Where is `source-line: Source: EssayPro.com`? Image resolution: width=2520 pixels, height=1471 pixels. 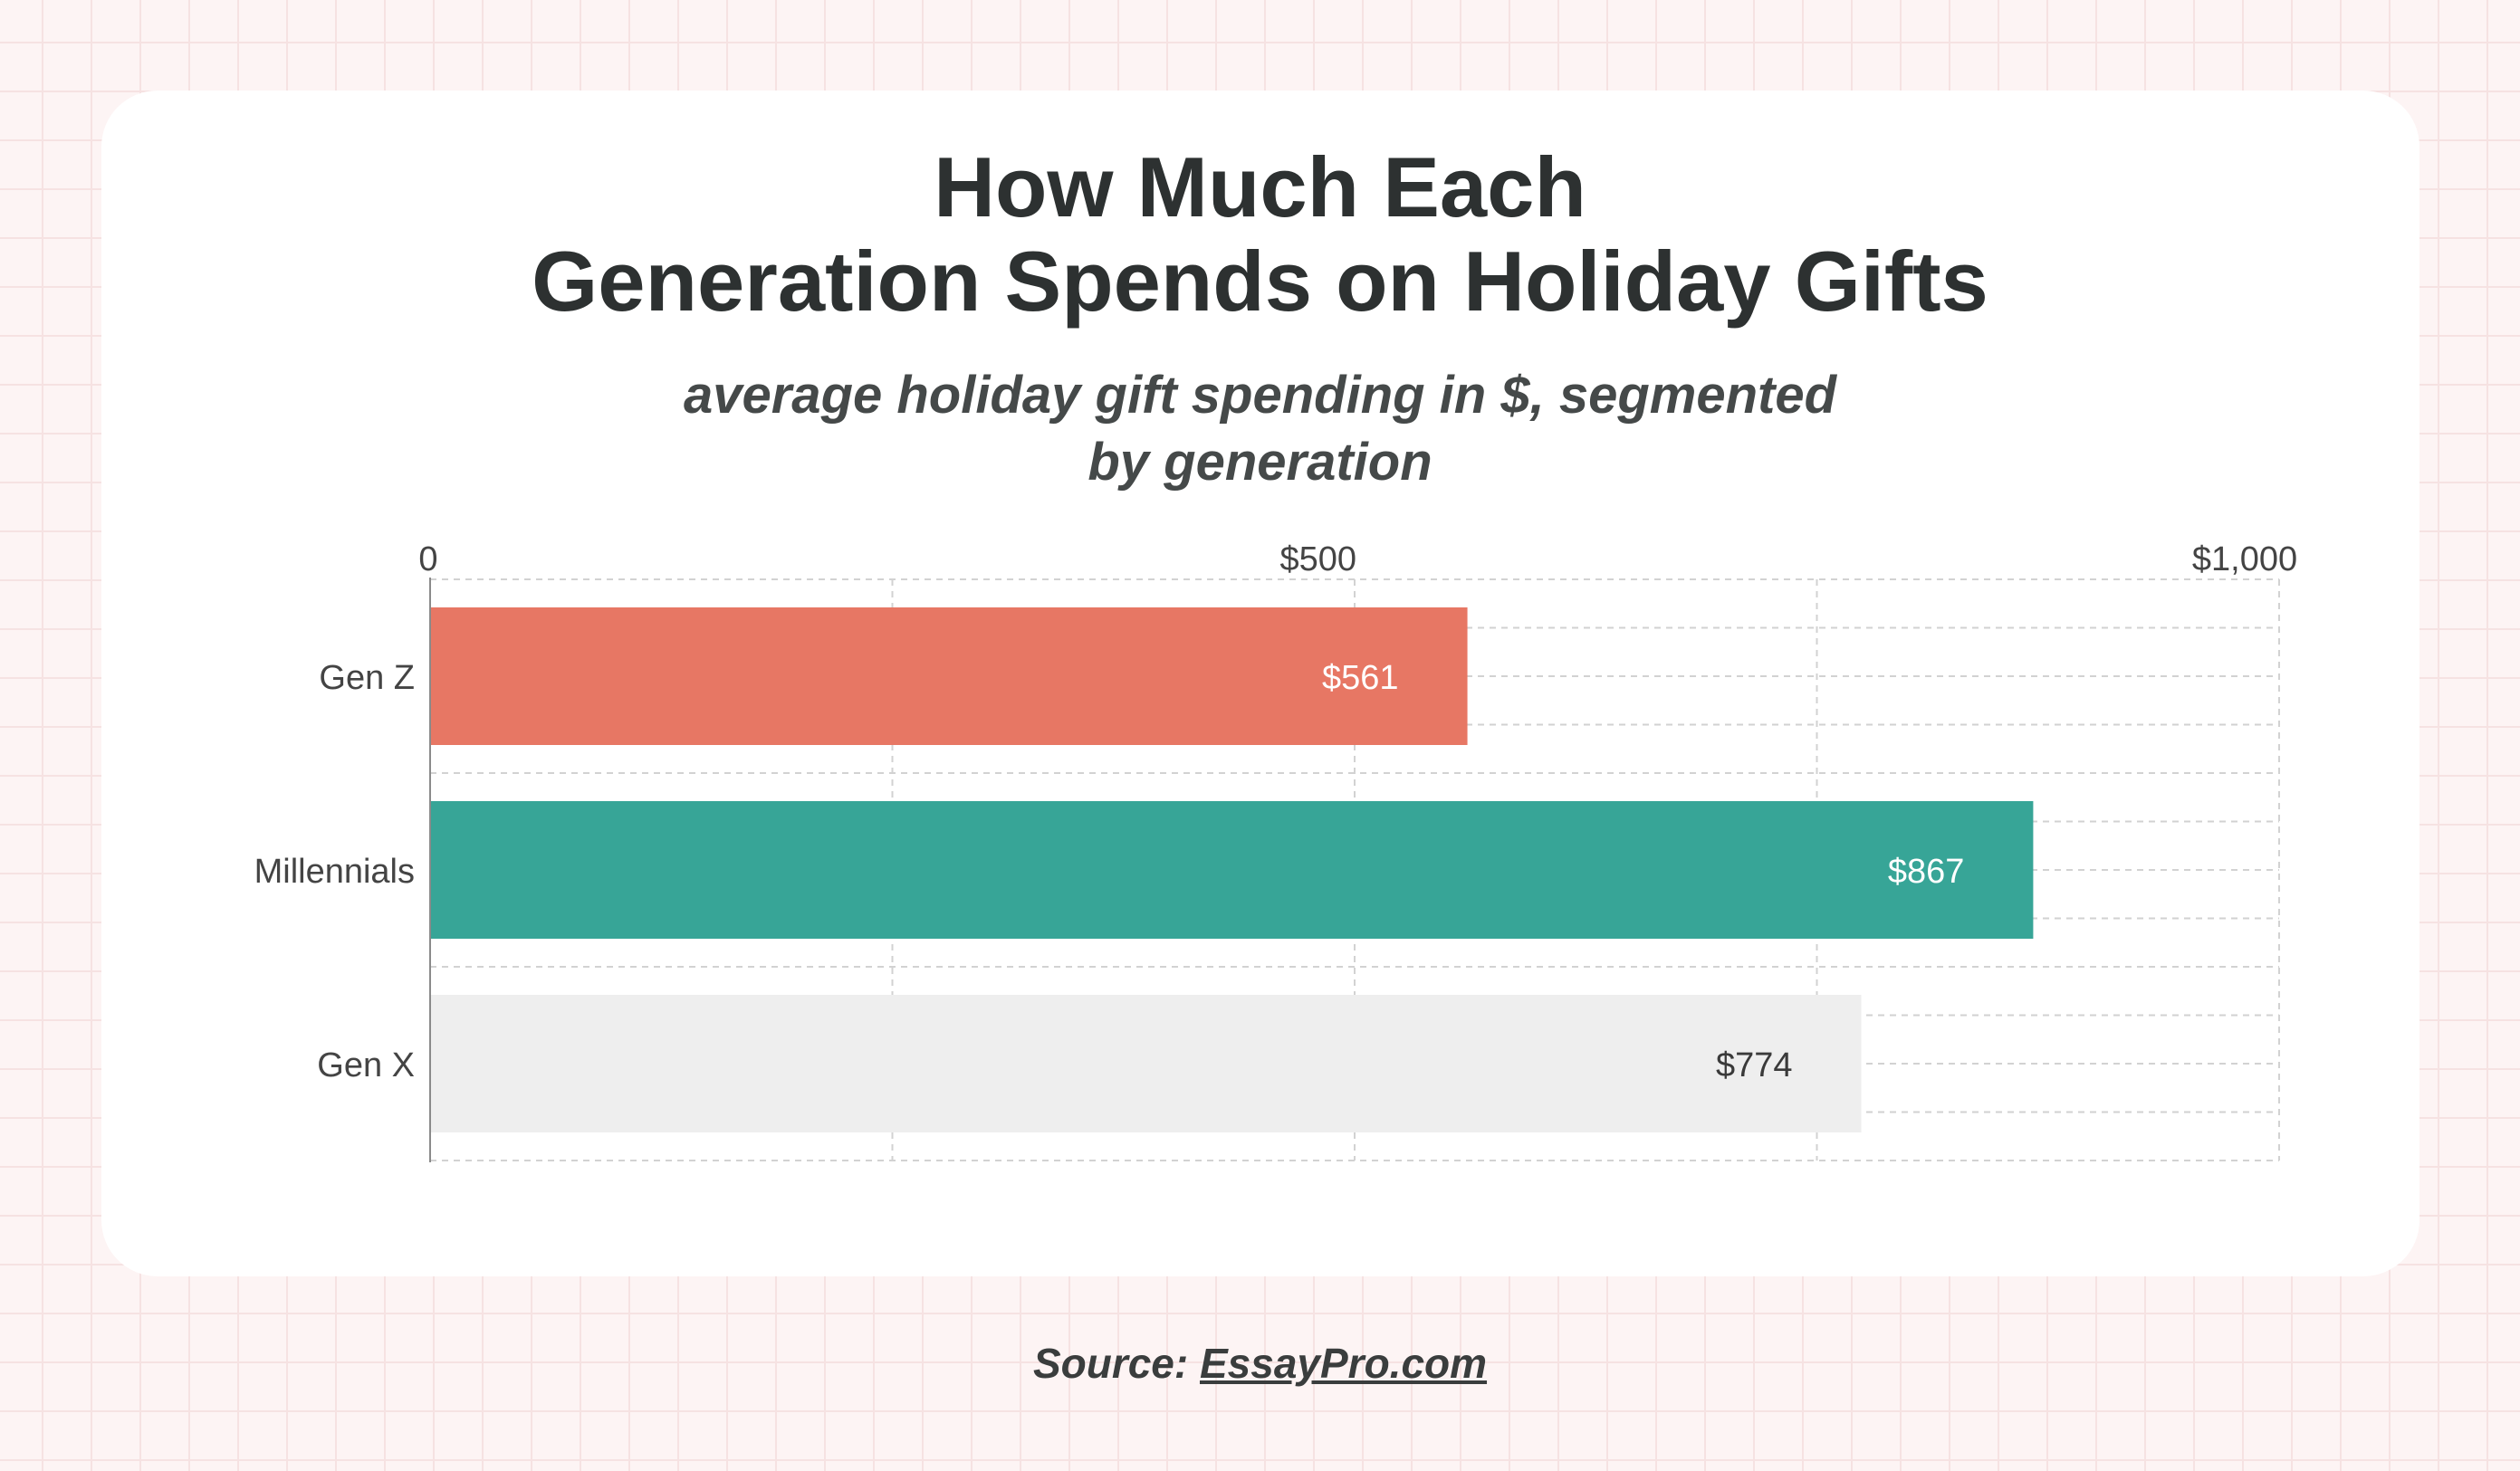 source-line: Source: EssayPro.com is located at coordinates (1260, 1363).